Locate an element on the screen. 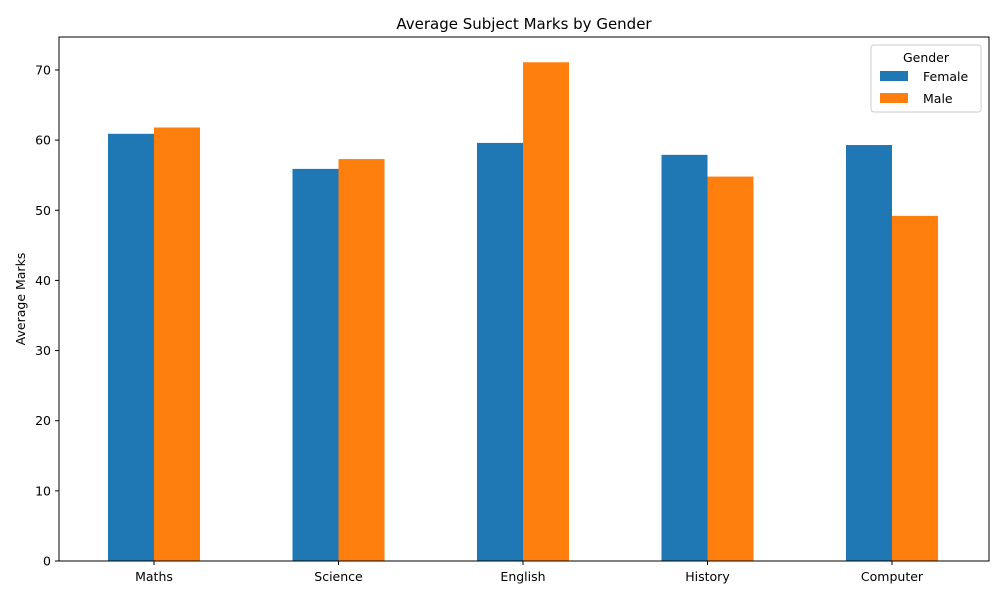 This screenshot has width=1000, height=600. bar-male-english is located at coordinates (546, 311).